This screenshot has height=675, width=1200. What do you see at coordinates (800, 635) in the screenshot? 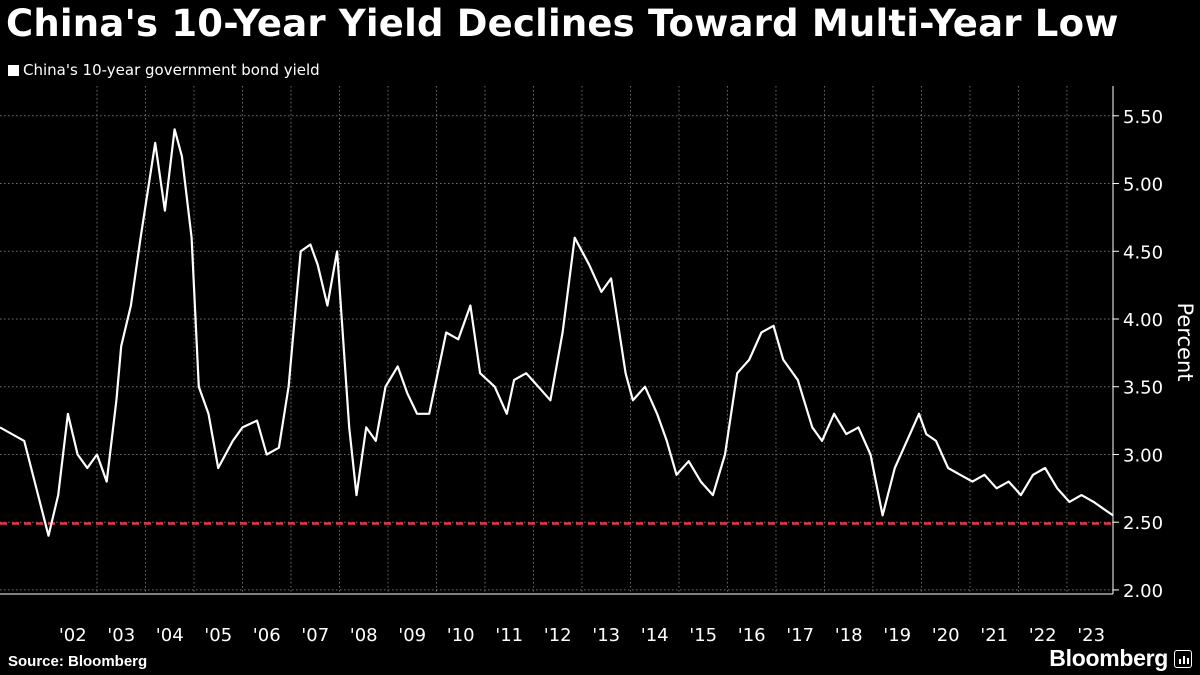
I see `x-tick-label: '17` at bounding box center [800, 635].